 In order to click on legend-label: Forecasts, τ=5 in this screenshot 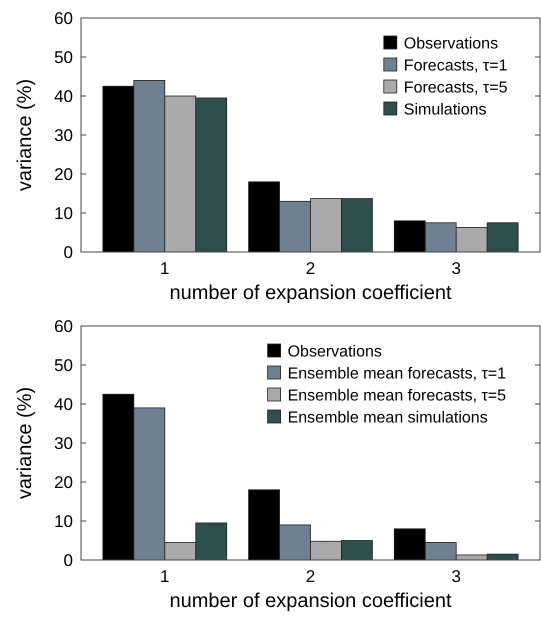, I will do `click(456, 88)`.